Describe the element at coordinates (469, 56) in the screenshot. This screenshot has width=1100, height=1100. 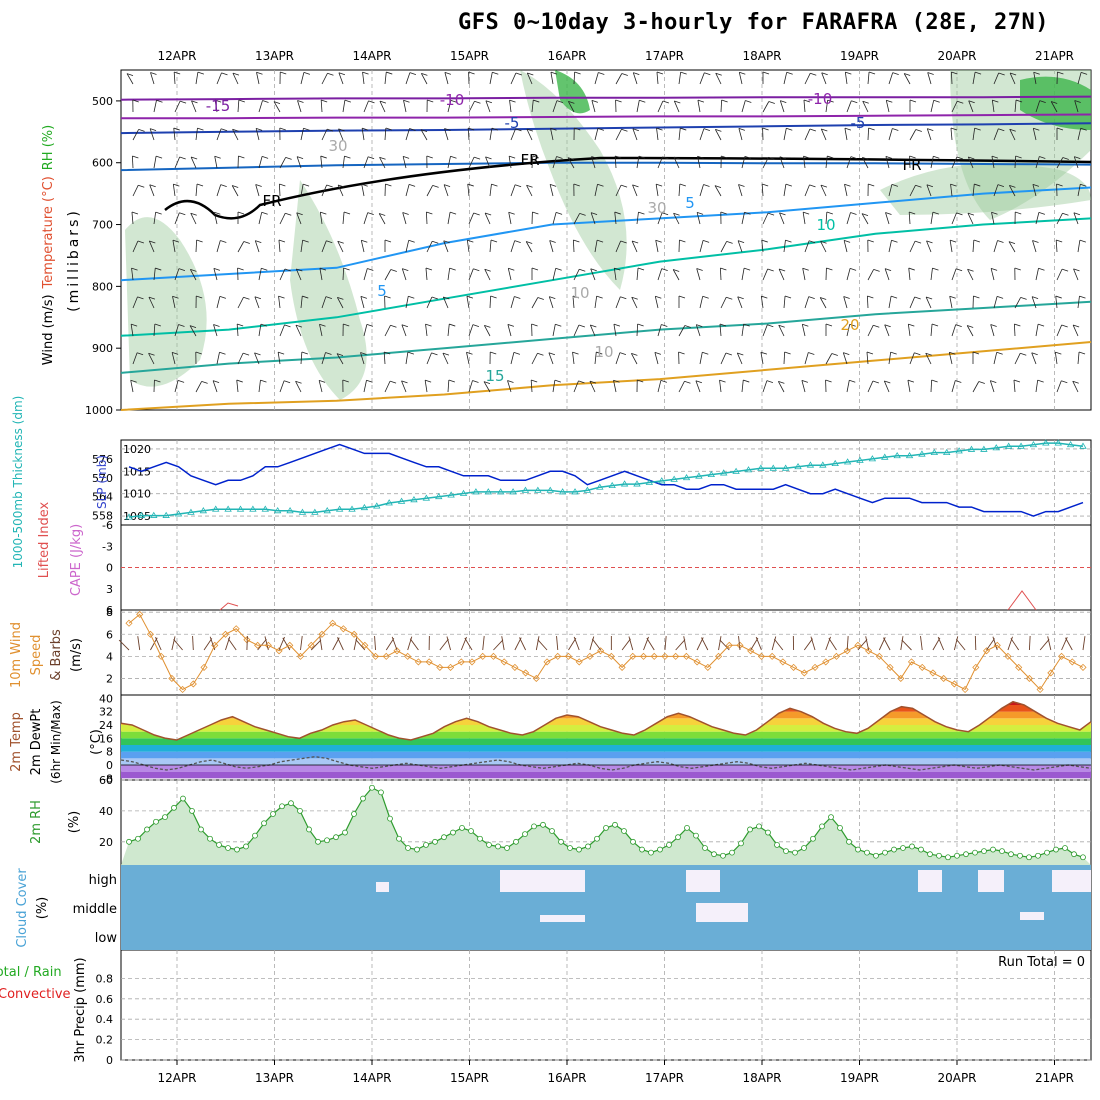
I see `date-label-top: 15APR` at that location.